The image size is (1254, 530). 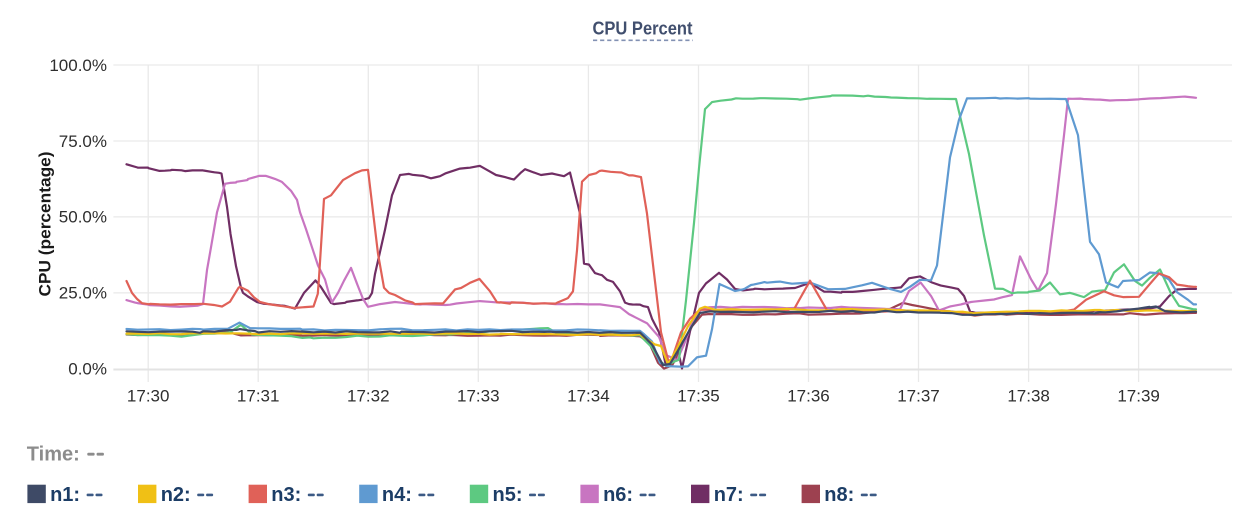 What do you see at coordinates (839, 495) in the screenshot?
I see `svg-text: n8:` at bounding box center [839, 495].